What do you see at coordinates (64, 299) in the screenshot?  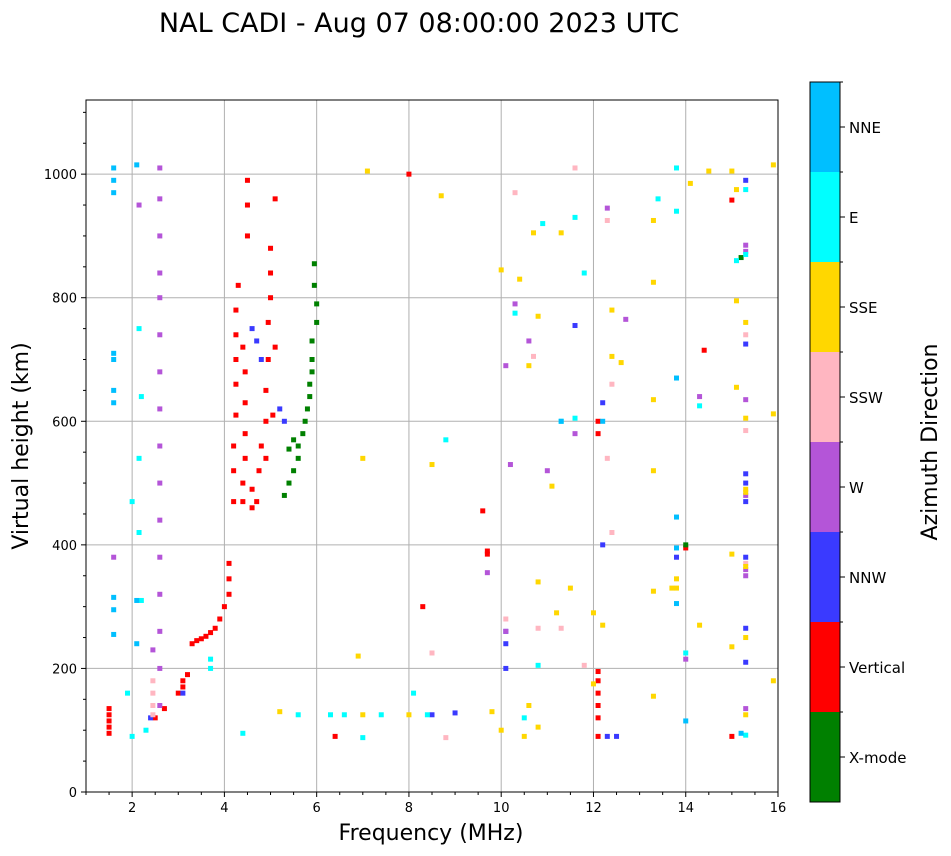 I see `y-tick-label: 800` at bounding box center [64, 299].